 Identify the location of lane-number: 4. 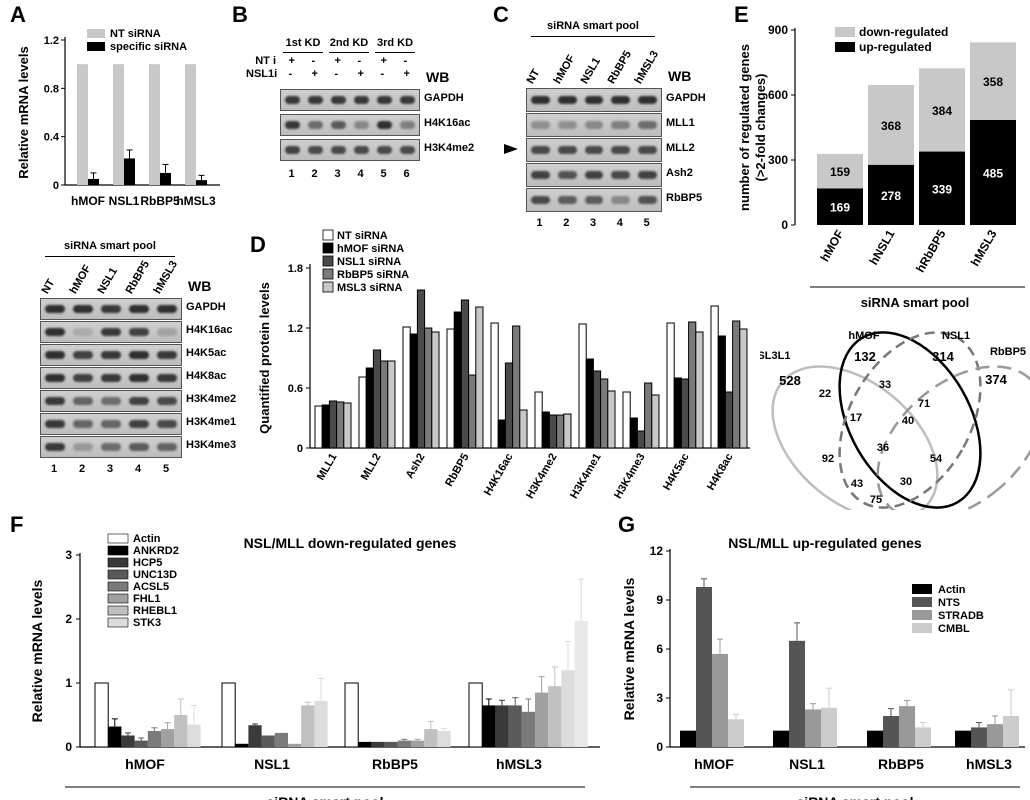
(138, 469).